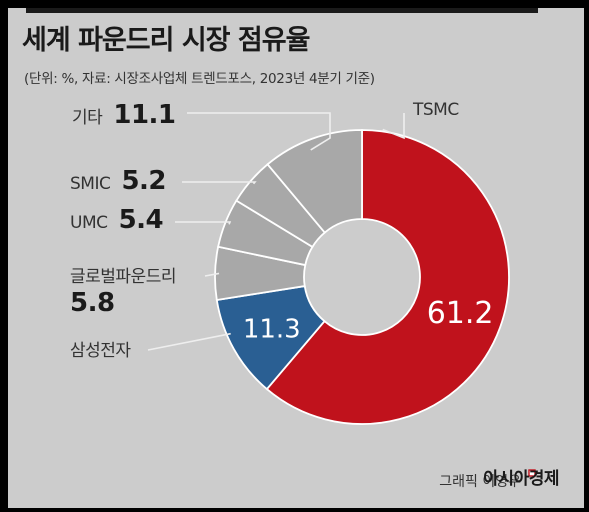 The width and height of the screenshot is (589, 512). Describe the element at coordinates (259, 131) in the screenshot. I see `leader-others` at that location.